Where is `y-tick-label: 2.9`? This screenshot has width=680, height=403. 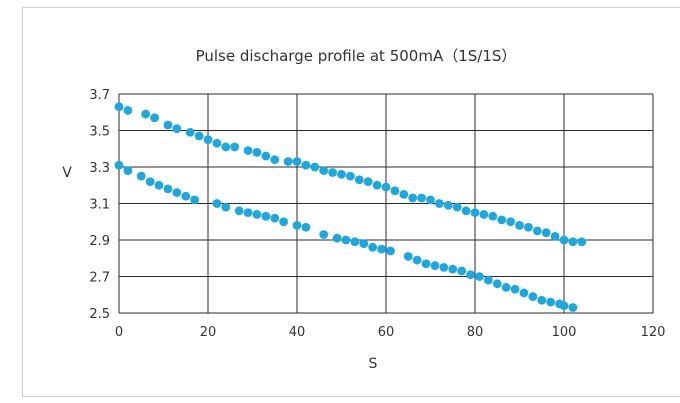
y-tick-label: 2.9 is located at coordinates (99, 241).